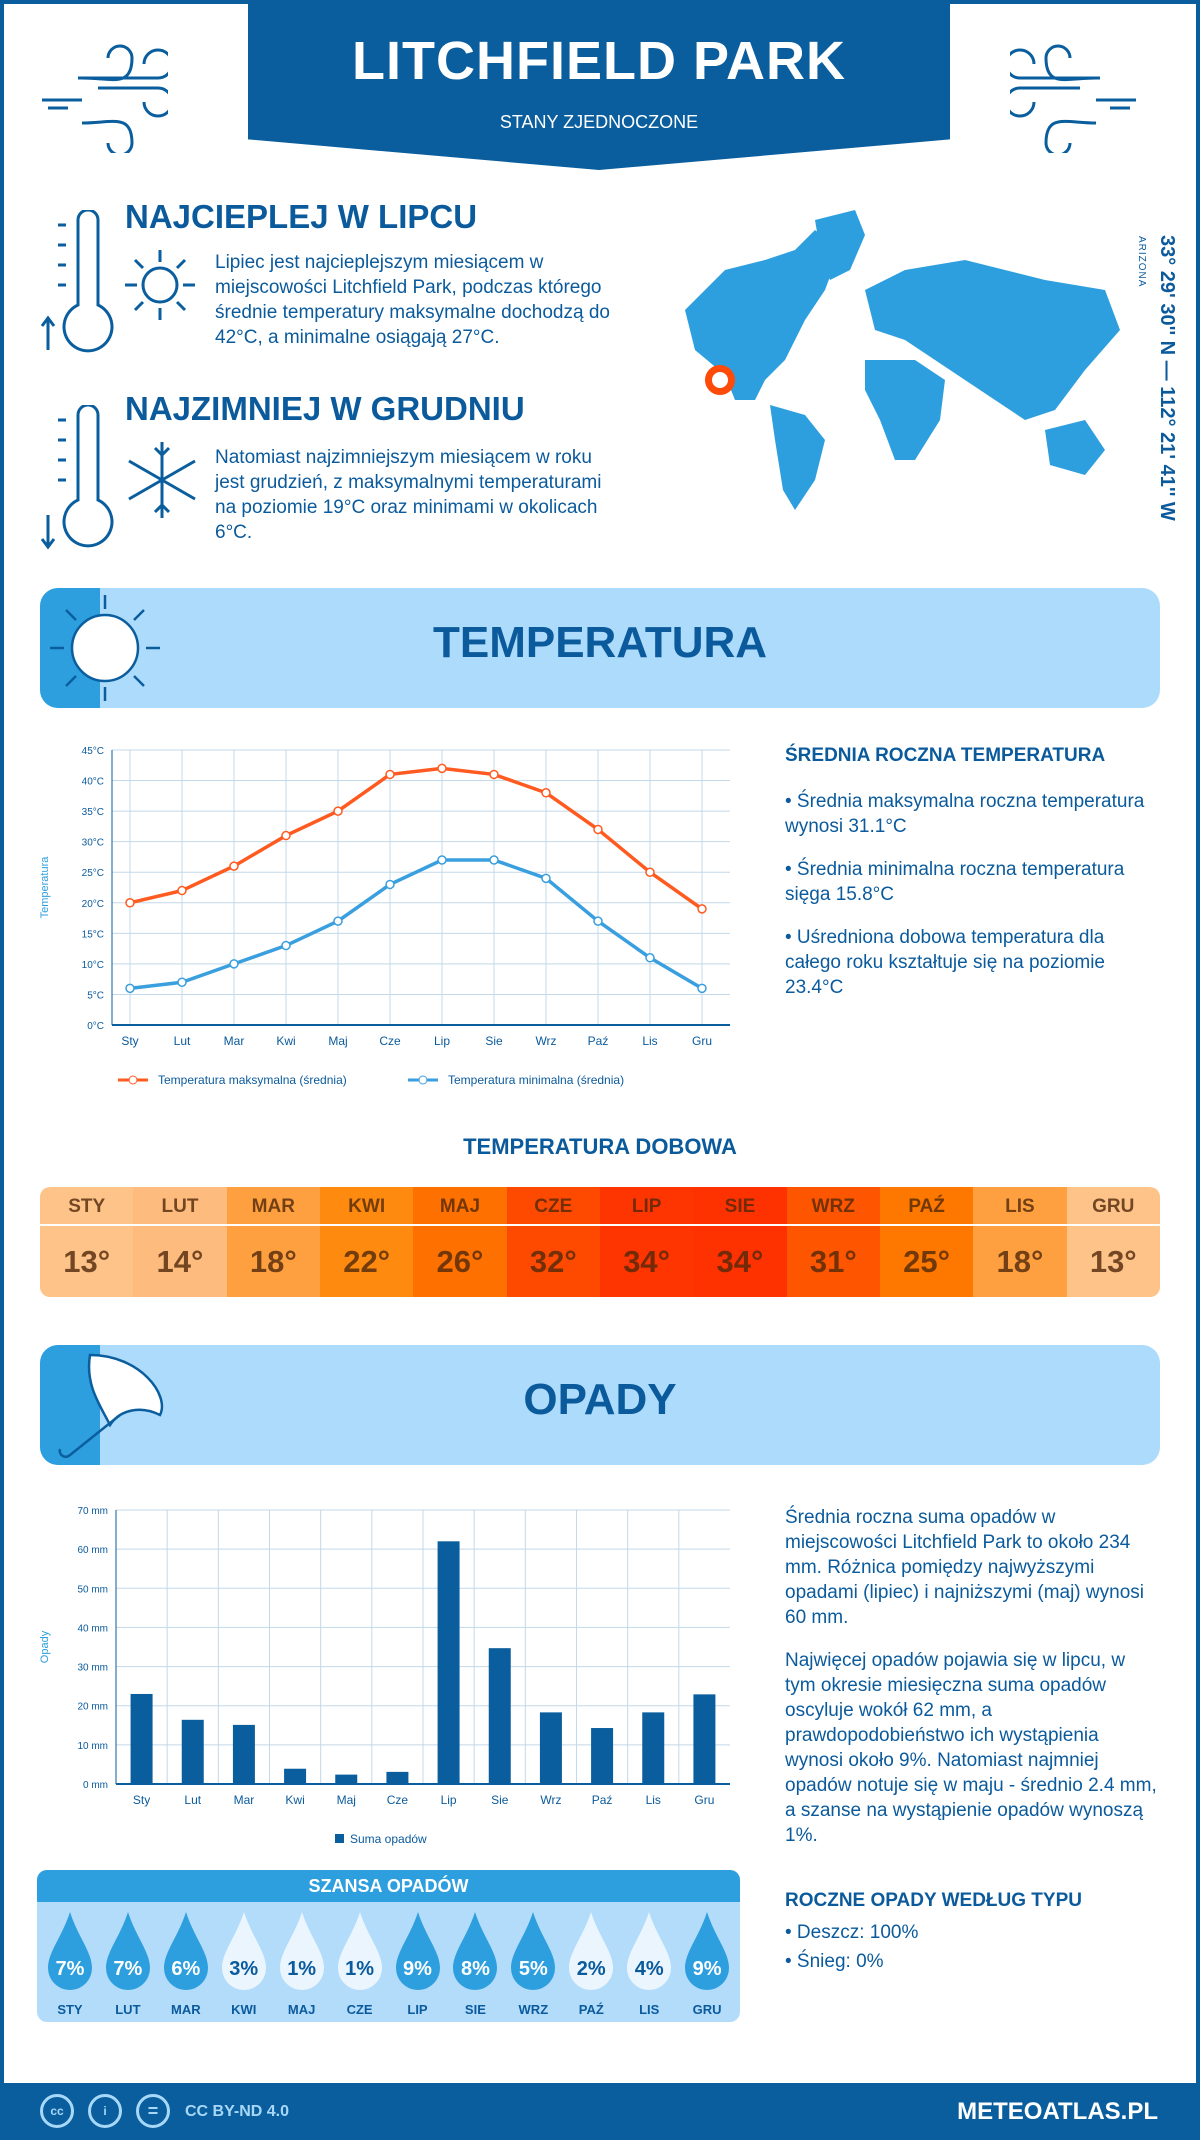 This screenshot has width=1200, height=2140. What do you see at coordinates (553, 1261) in the screenshot?
I see `temp-value: 32°` at bounding box center [553, 1261].